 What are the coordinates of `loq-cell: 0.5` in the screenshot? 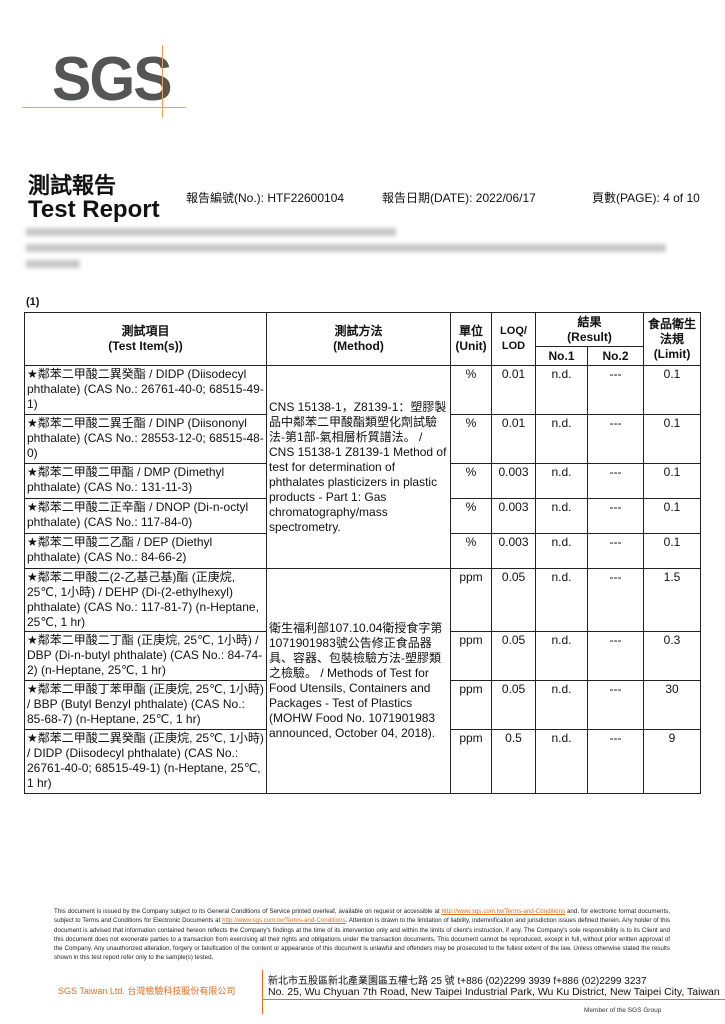 It's located at (513, 761).